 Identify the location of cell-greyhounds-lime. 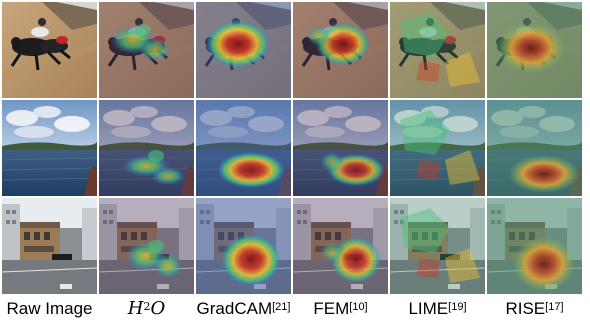
(437, 50).